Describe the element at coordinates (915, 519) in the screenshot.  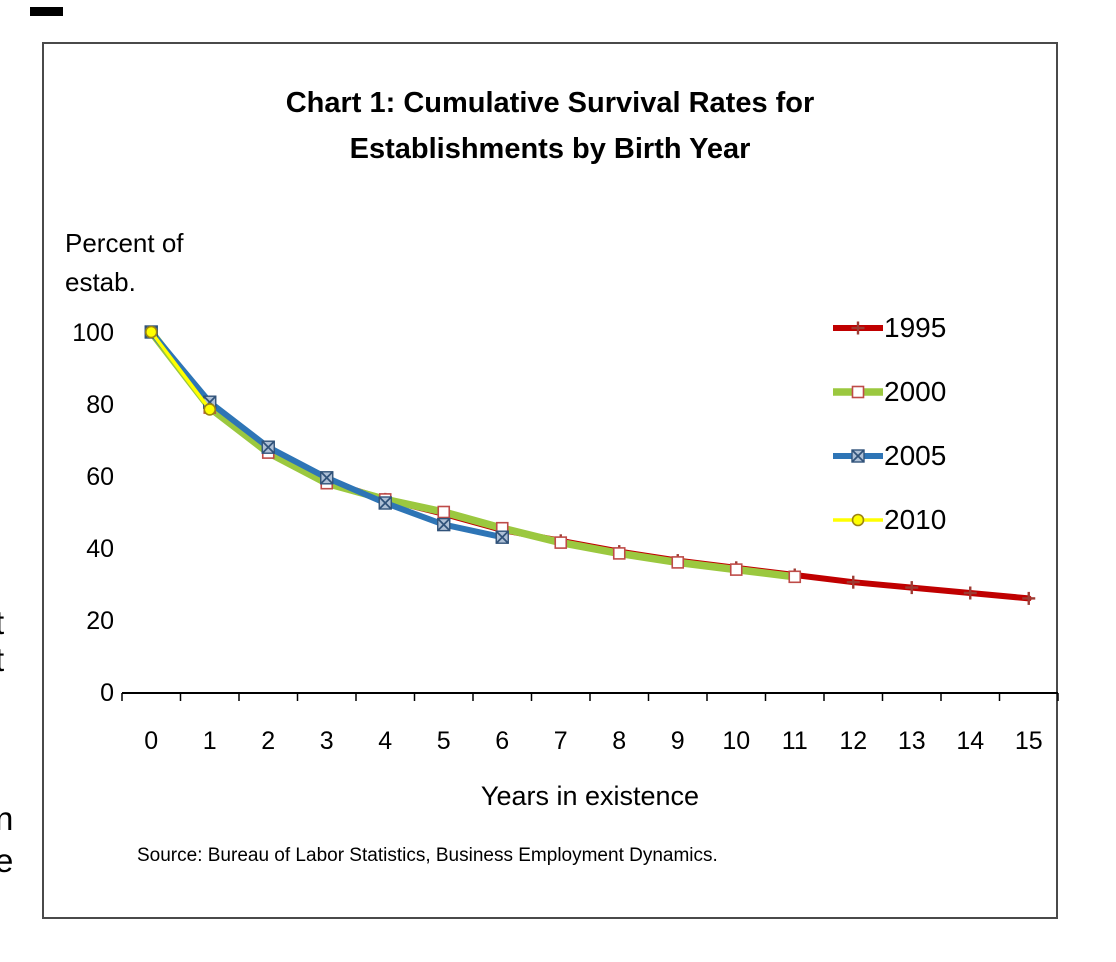
I see `legend-label-2010: 2010` at that location.